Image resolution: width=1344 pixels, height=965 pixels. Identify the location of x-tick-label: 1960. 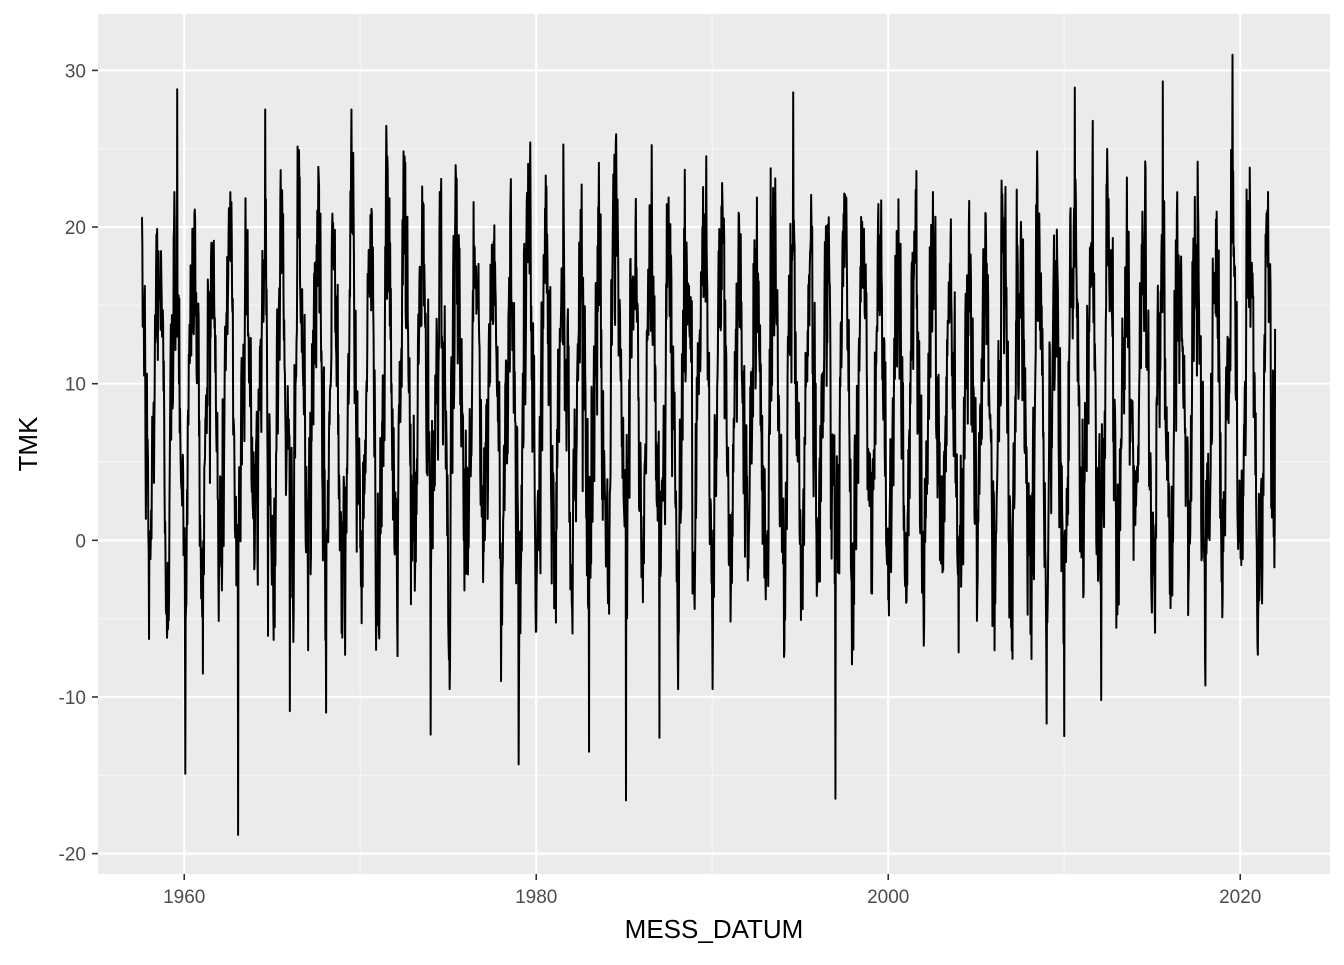
(184, 897).